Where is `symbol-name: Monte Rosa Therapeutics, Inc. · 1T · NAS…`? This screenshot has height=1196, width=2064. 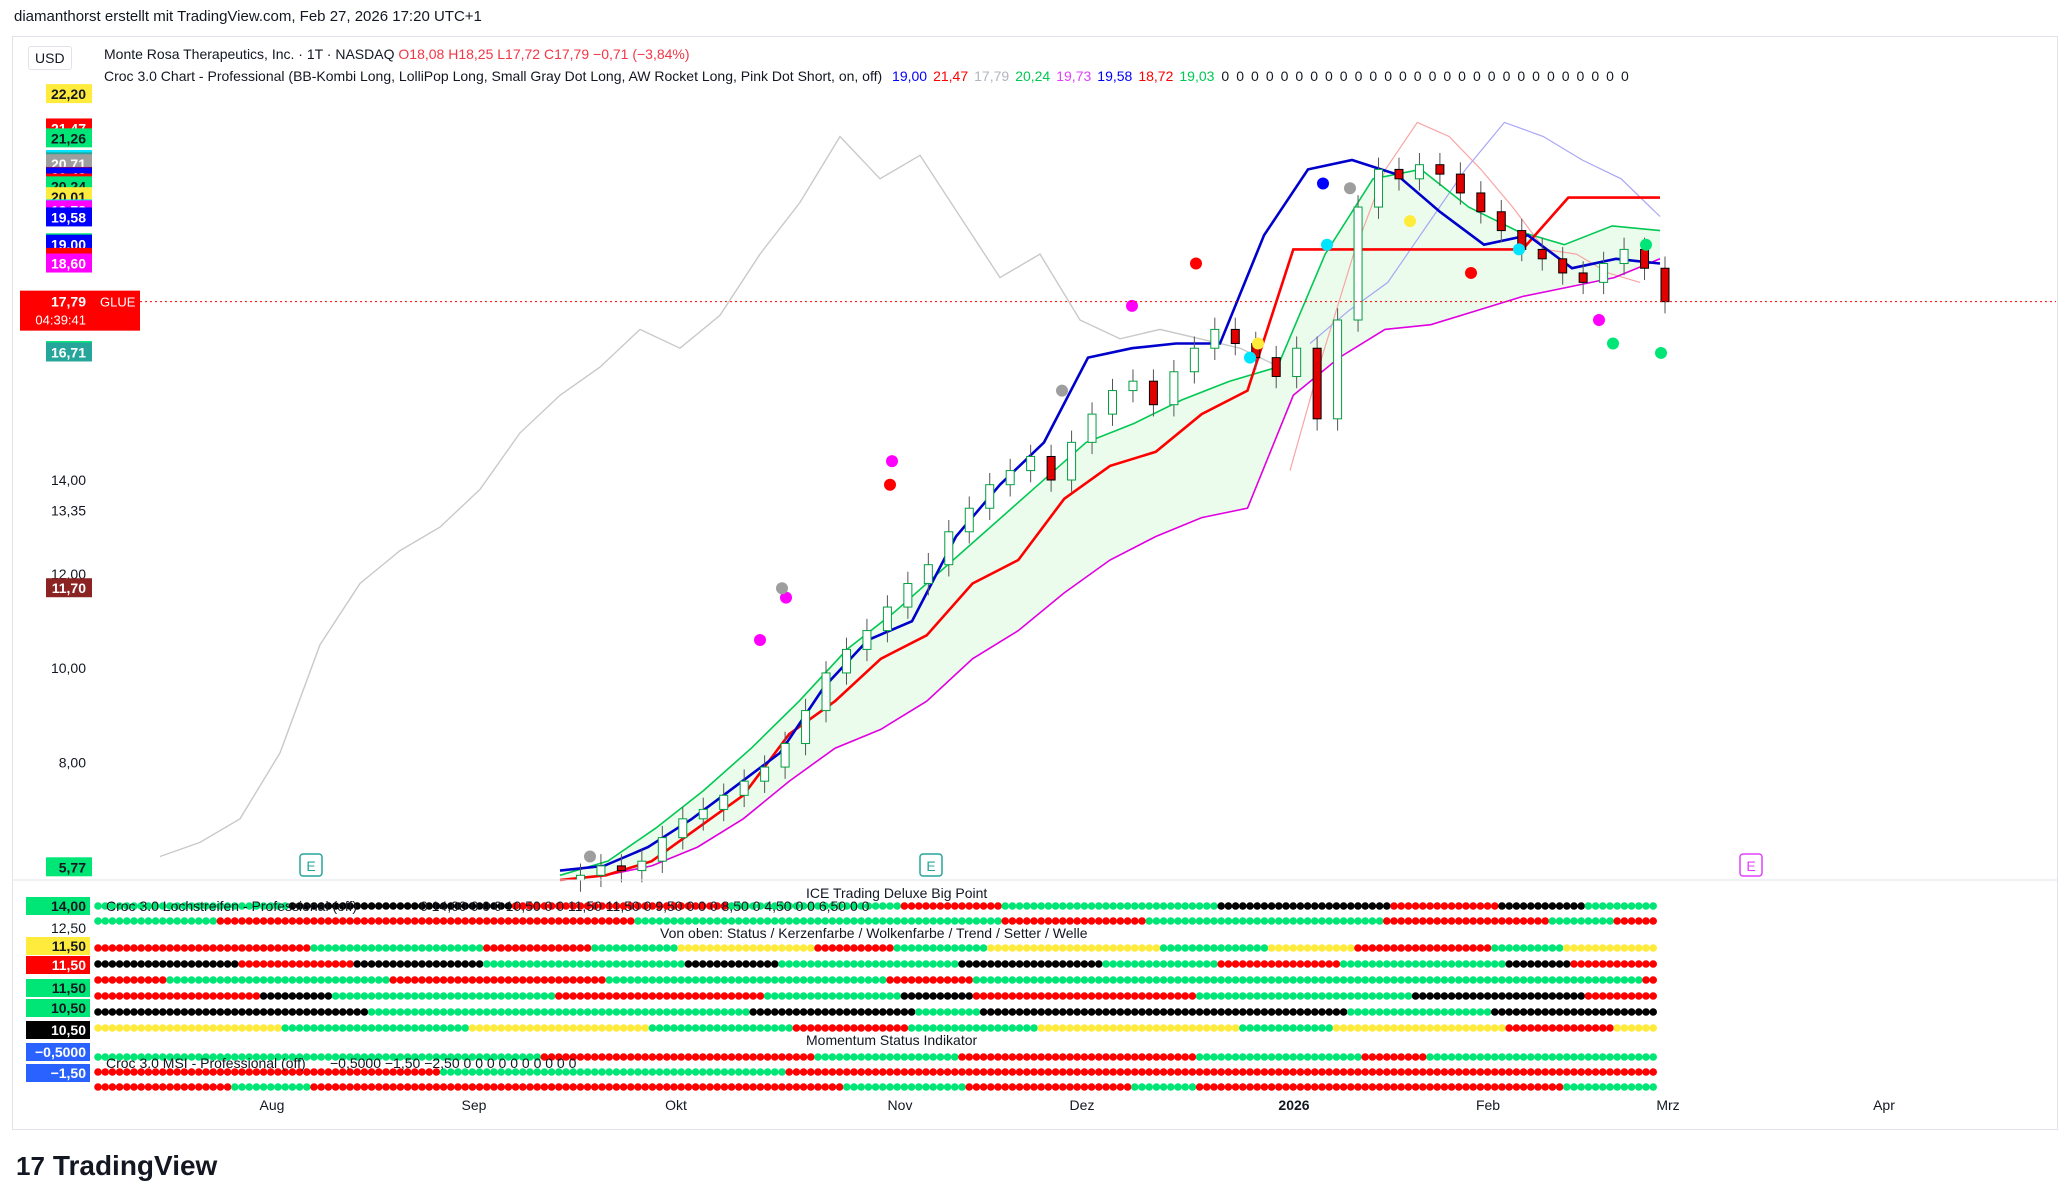
symbol-name: Monte Rosa Therapeutics, Inc. · 1T · NAS… is located at coordinates (249, 54).